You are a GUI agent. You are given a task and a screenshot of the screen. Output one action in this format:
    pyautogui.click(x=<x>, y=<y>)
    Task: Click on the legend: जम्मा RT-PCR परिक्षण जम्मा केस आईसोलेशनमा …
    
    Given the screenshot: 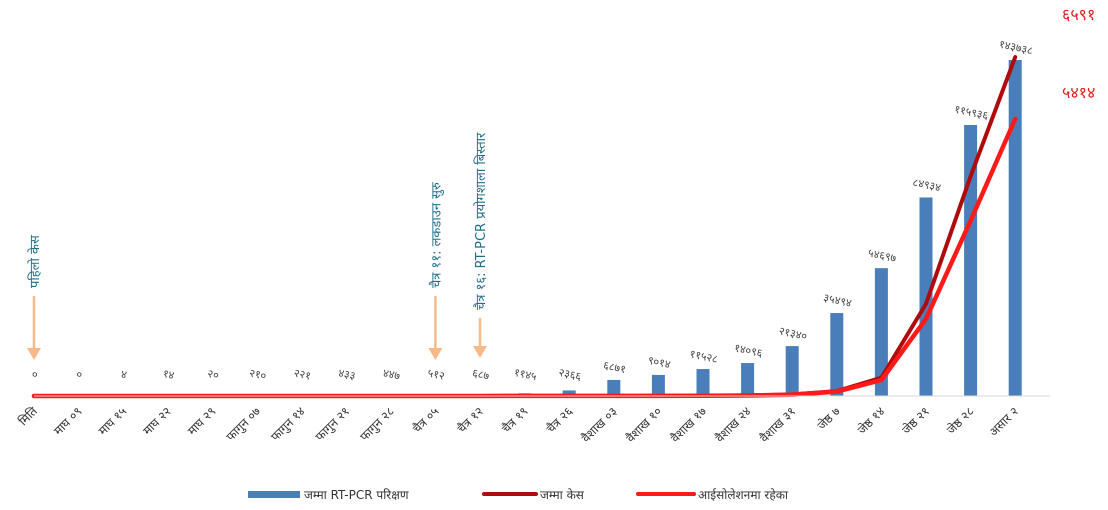 What is the action you would take?
    pyautogui.click(x=518, y=495)
    